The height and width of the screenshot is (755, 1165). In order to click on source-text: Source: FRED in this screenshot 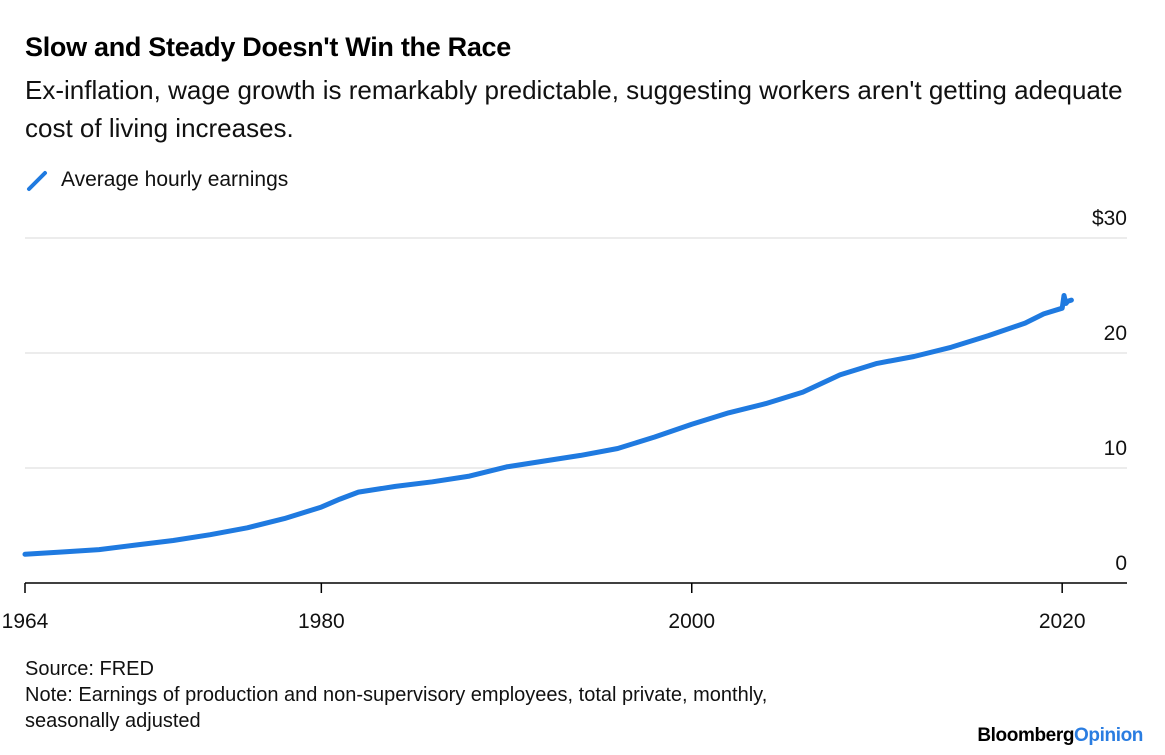, I will do `click(89, 669)`.